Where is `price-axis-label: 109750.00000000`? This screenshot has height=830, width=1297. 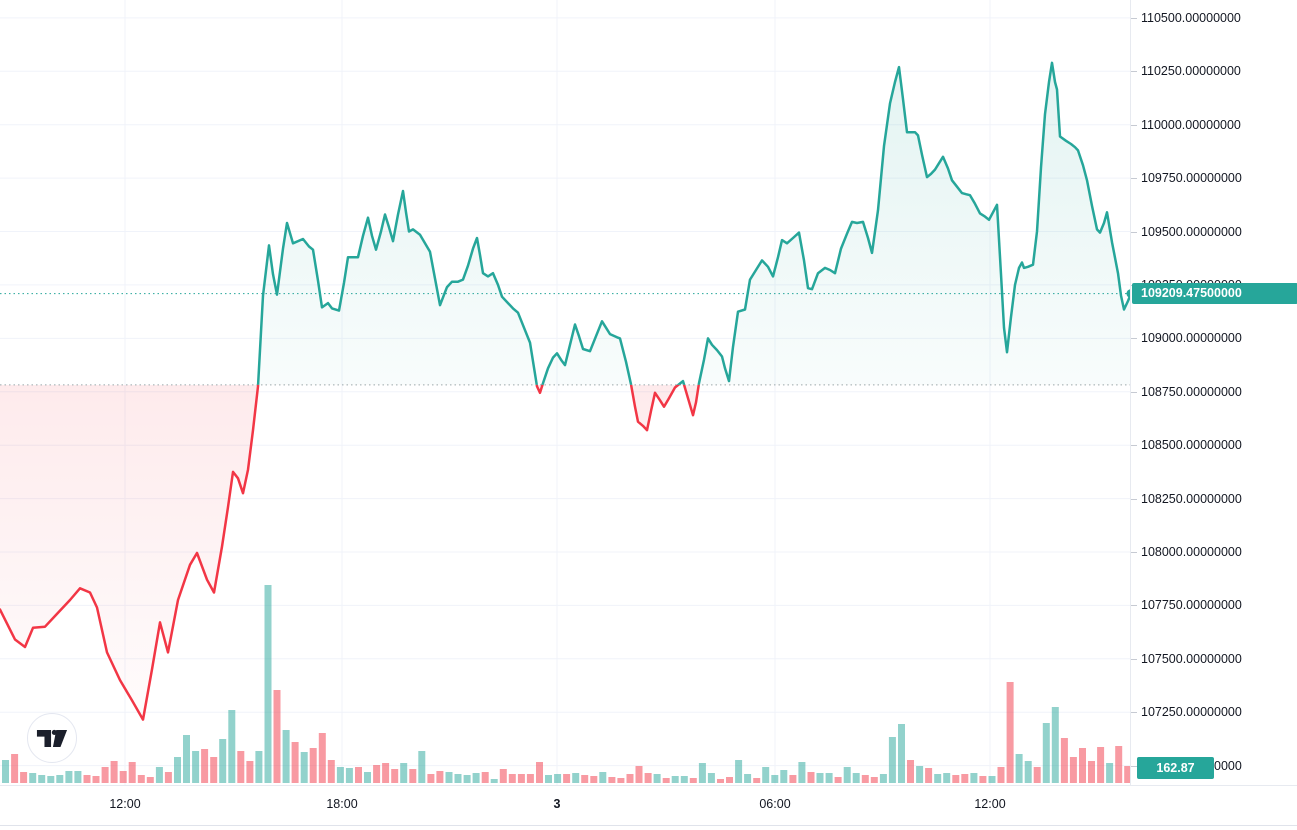
price-axis-label: 109750.00000000 is located at coordinates (1191, 178).